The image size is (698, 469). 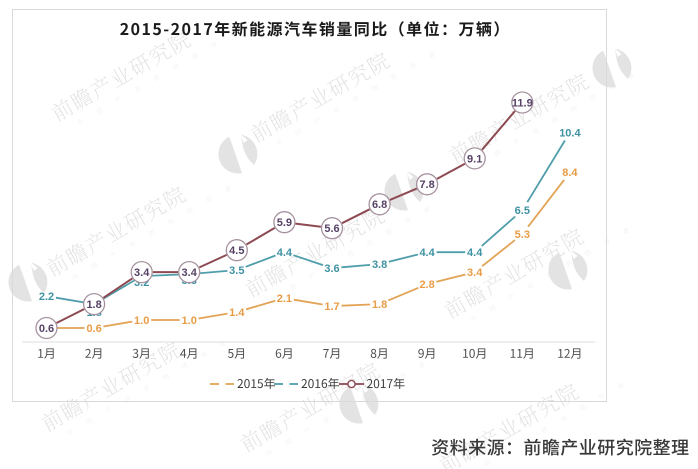 I want to click on svg-text: 1.7, so click(x=331, y=307).